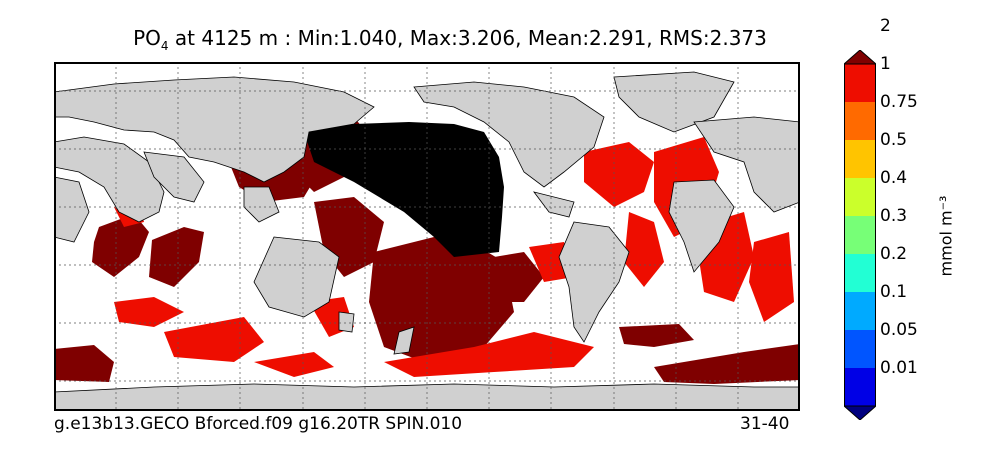 This screenshot has width=989, height=466. Describe the element at coordinates (860, 57) in the screenshot. I see `colorbar-extend-max` at that location.